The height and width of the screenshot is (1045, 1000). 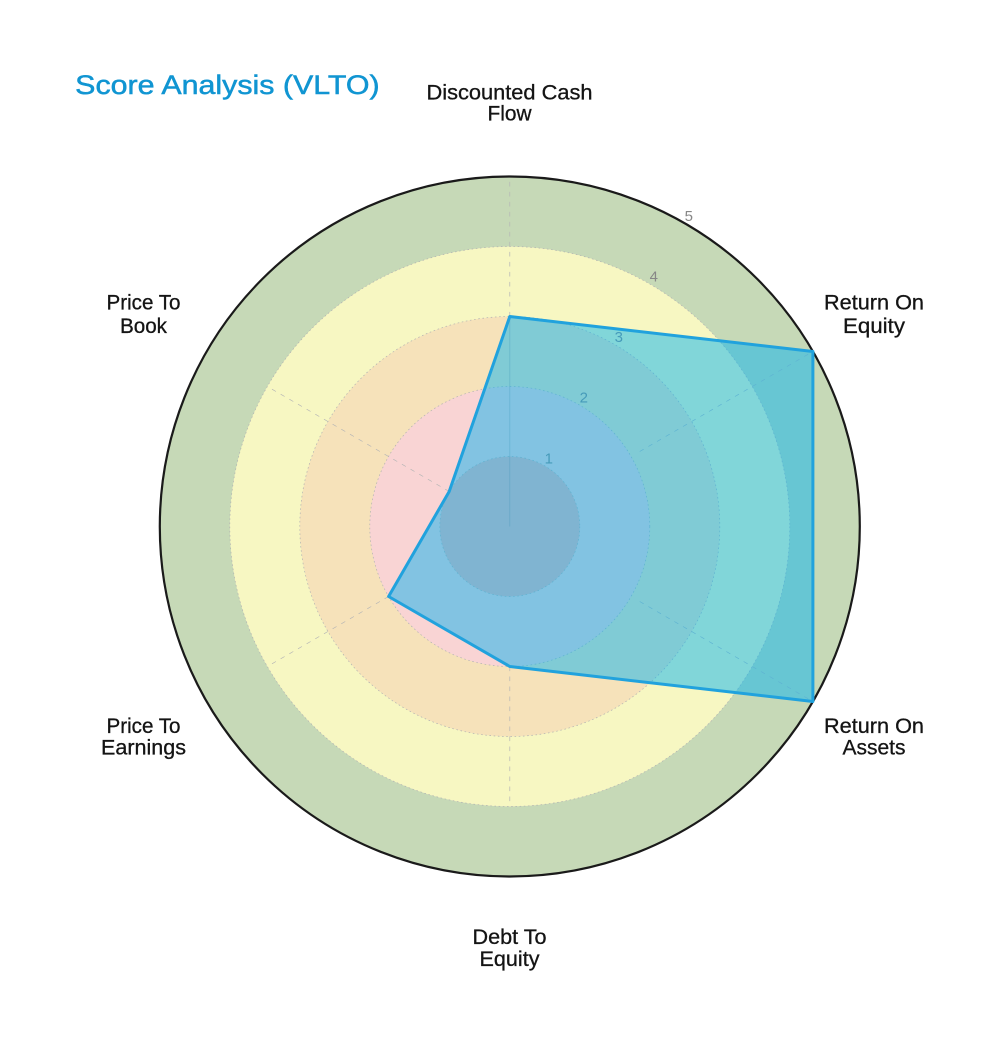 What do you see at coordinates (654, 276) in the screenshot?
I see `svg-text: 4` at bounding box center [654, 276].